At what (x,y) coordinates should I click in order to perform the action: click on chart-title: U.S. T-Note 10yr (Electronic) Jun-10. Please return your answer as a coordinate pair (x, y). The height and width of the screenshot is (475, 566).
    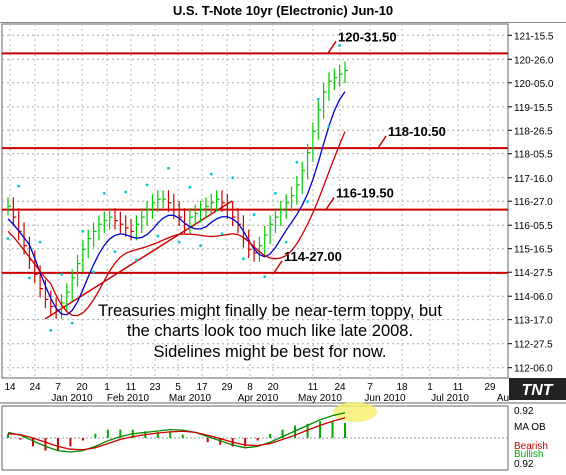
    Looking at the image, I should click on (283, 11).